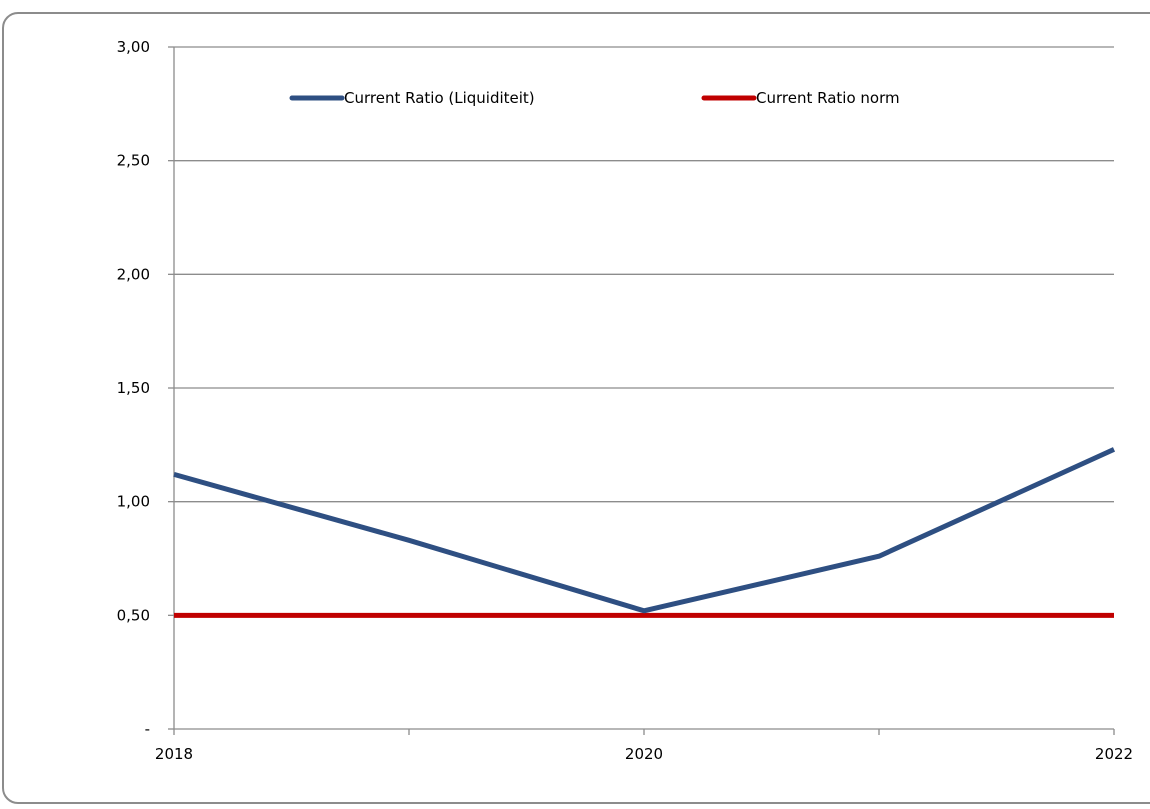  Describe the element at coordinates (828, 98) in the screenshot. I see `legend-label: Current Ratio norm` at that location.